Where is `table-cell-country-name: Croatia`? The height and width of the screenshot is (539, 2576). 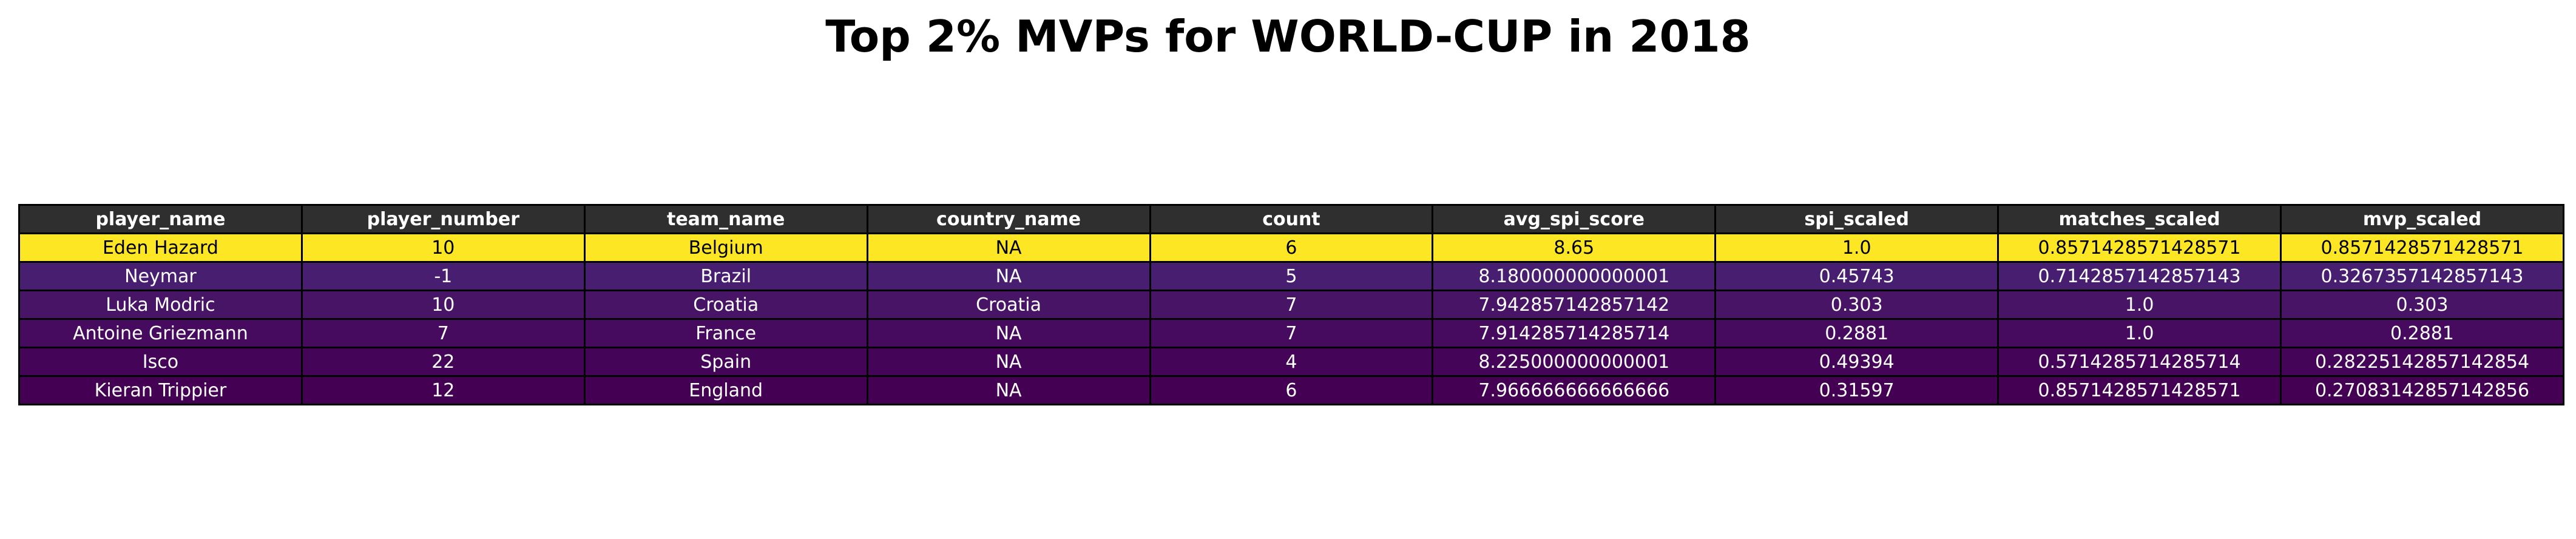
table-cell-country-name: Croatia is located at coordinates (1008, 305).